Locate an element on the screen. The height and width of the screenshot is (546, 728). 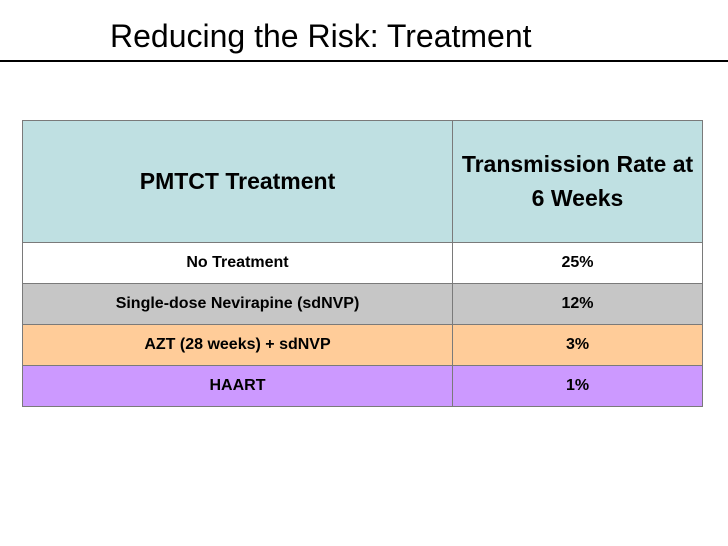
table-row: HAART 1% is located at coordinates (362, 386).